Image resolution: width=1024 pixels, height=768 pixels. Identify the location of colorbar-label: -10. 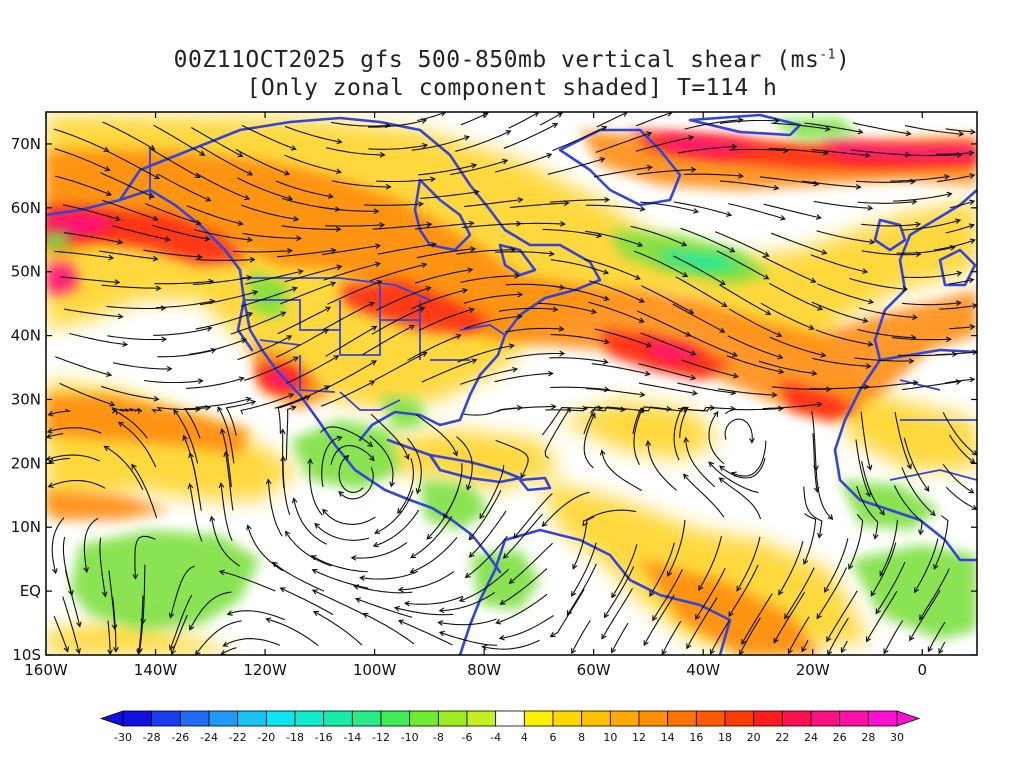
(410, 737).